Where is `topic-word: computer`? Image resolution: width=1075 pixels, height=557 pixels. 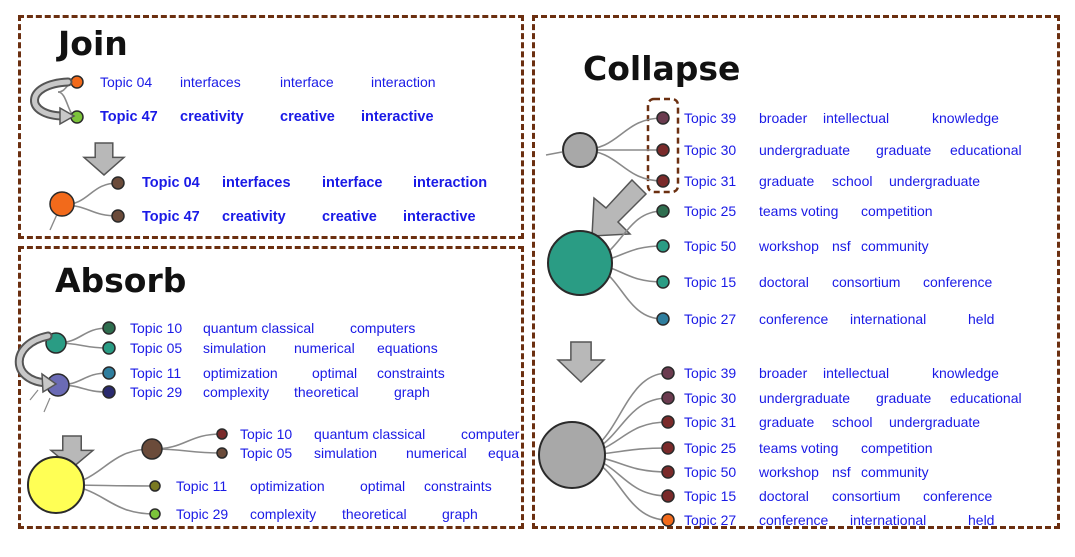 topic-word: computer is located at coordinates (490, 434).